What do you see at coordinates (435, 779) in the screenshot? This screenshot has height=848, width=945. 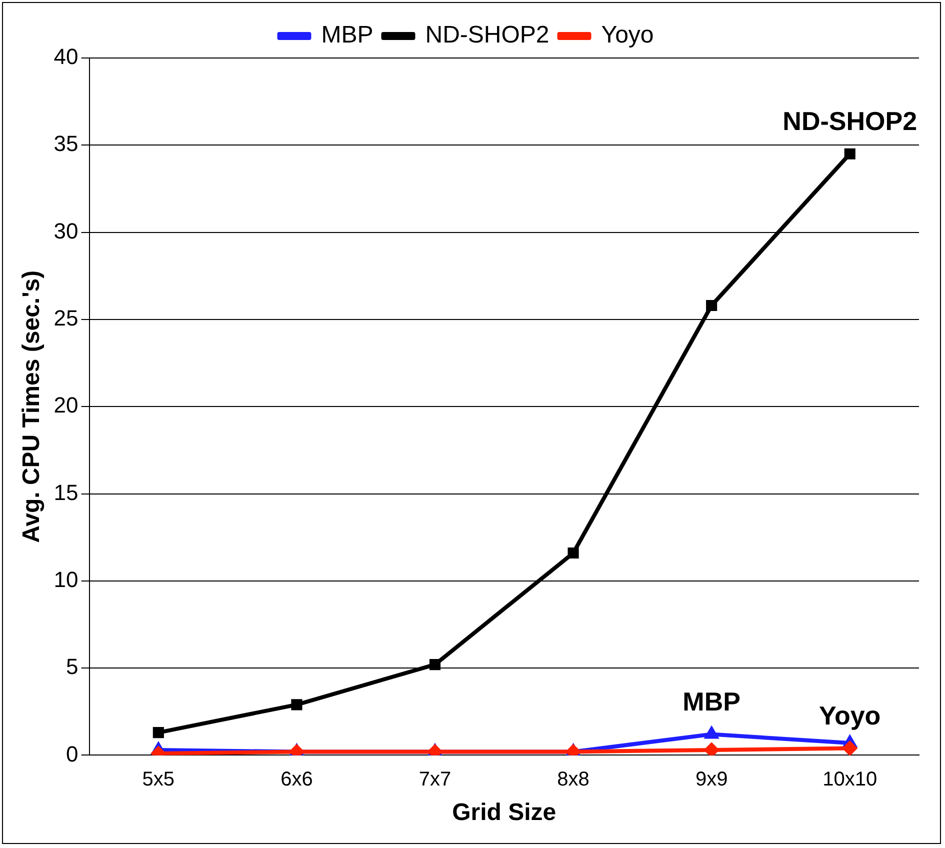 I see `x-tick-label: 7x7` at bounding box center [435, 779].